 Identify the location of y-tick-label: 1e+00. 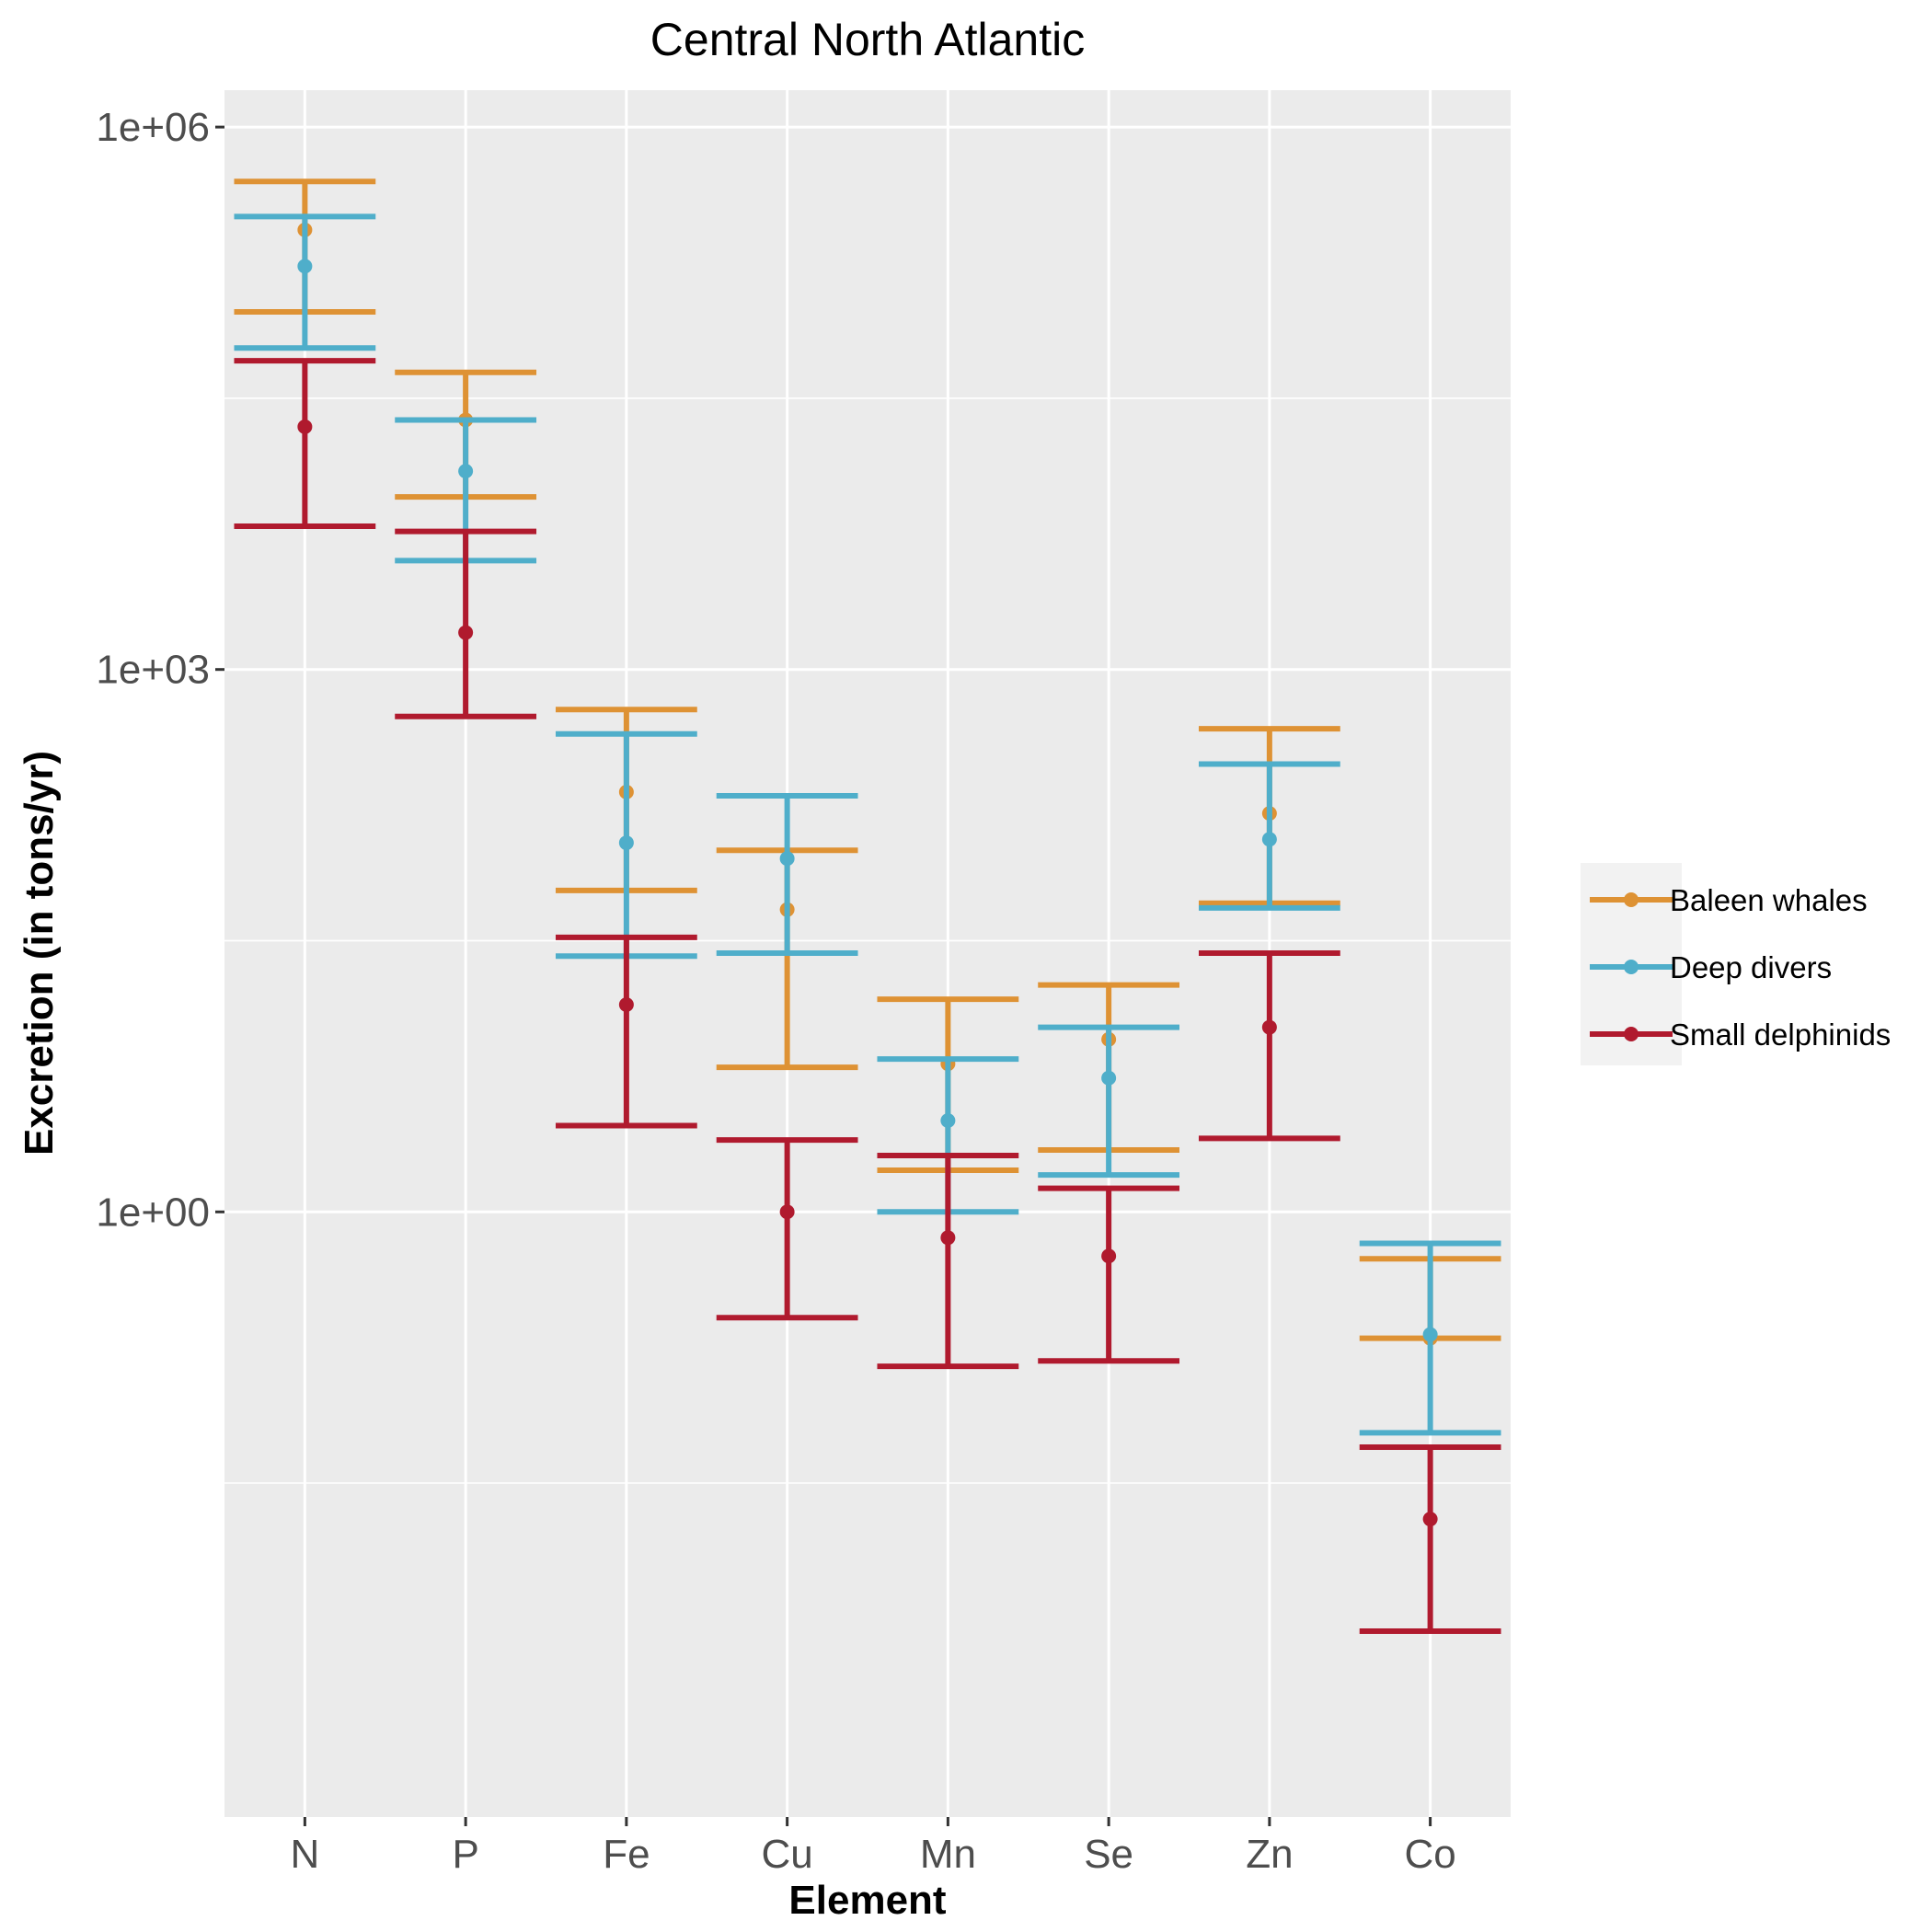
(153, 1212).